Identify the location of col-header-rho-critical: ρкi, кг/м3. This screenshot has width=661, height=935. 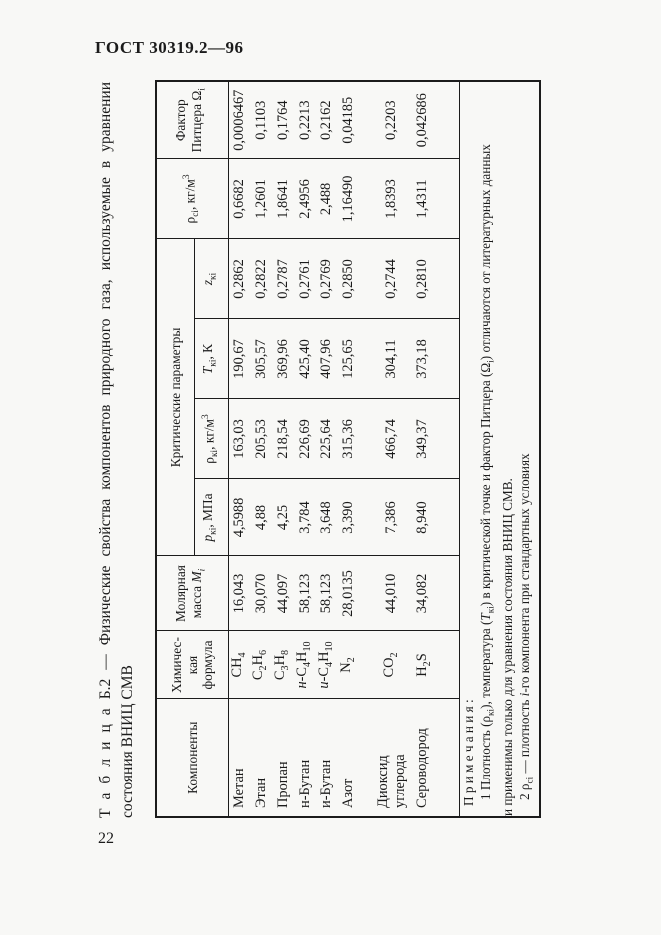
(211, 439).